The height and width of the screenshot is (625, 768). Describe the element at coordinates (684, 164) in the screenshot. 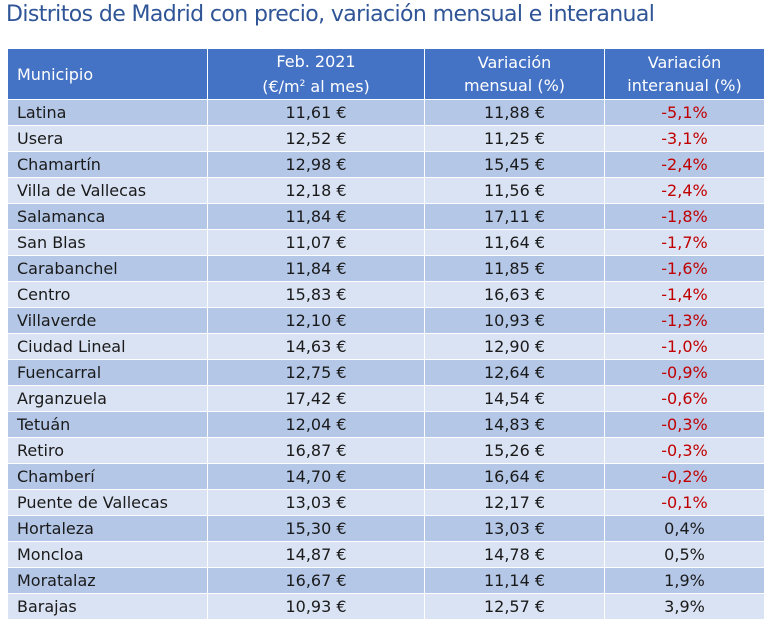

I see `cell-interanual: -2,4%` at that location.